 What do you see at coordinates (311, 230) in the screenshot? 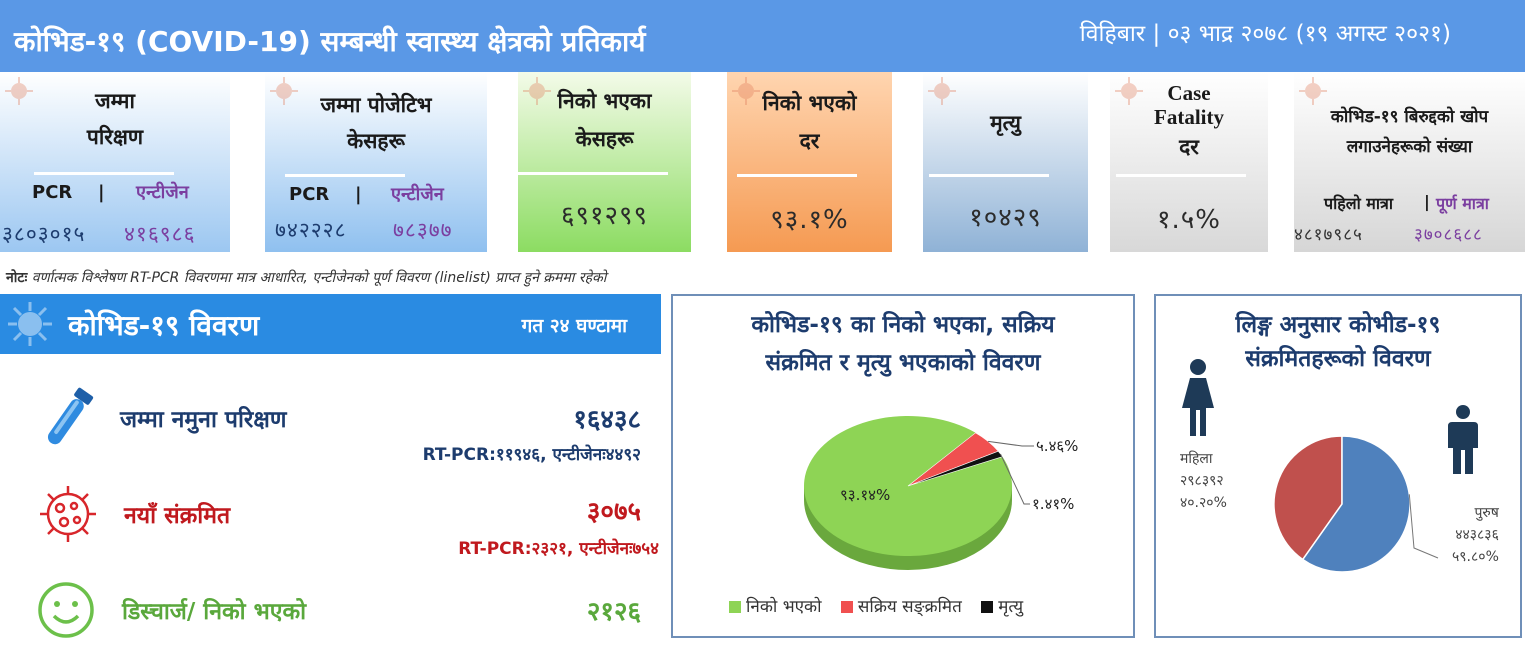
I see `pcr-value: ७४२२२८` at bounding box center [311, 230].